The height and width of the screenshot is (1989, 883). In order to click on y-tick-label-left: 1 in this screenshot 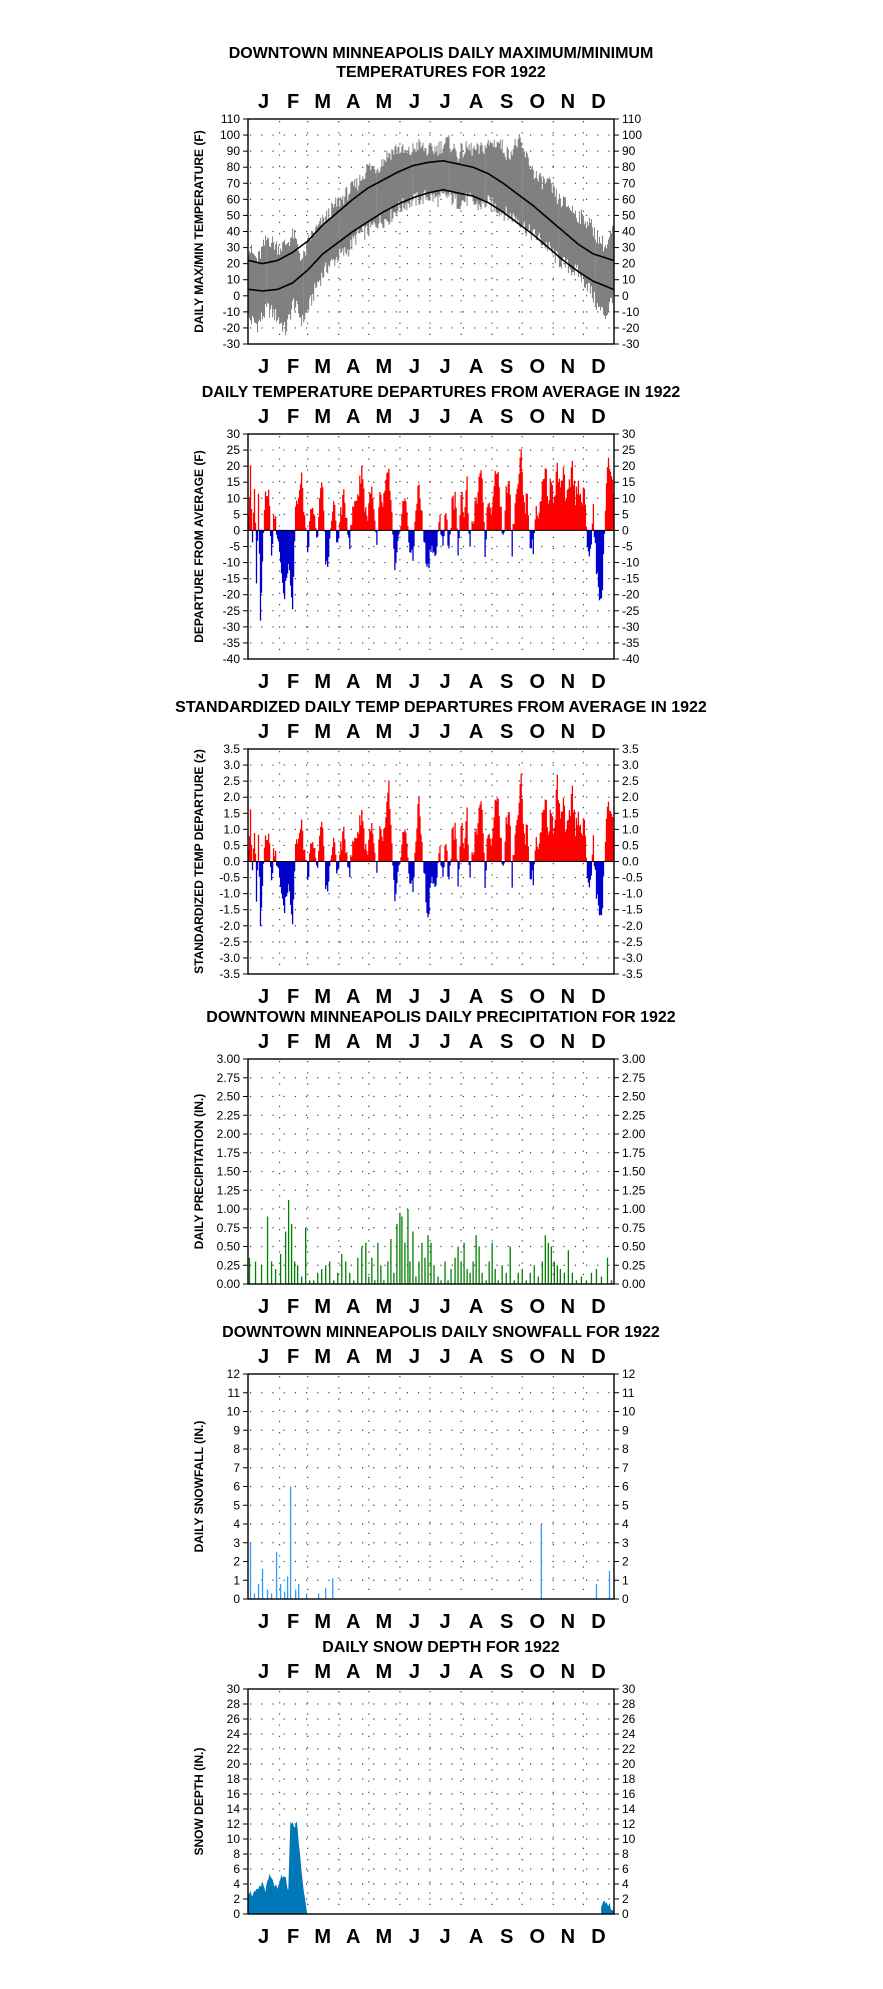, I will do `click(236, 1580)`.